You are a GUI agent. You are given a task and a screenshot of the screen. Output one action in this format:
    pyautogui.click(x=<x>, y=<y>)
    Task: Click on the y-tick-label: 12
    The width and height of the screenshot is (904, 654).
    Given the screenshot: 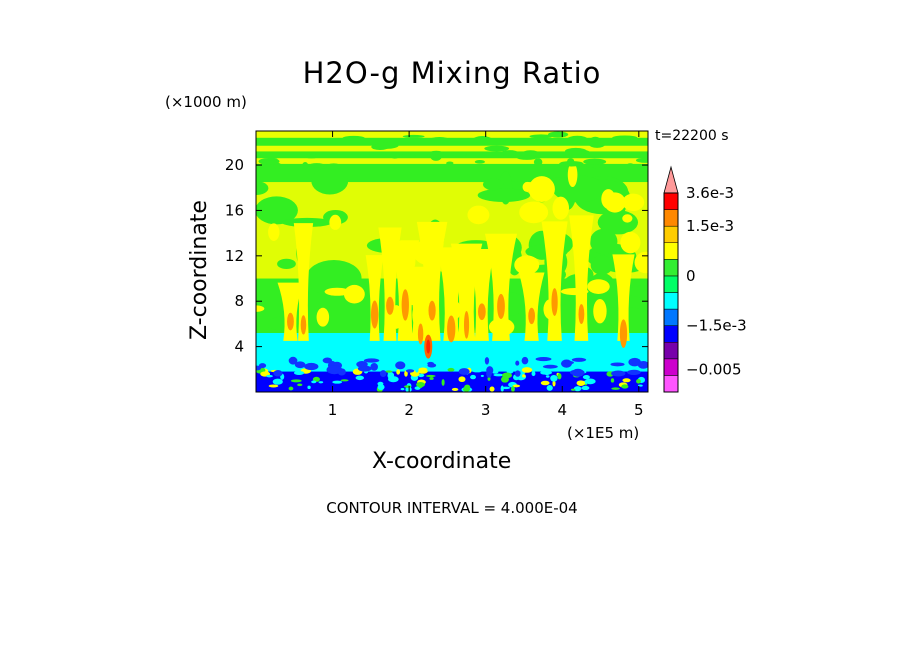 What is the action you would take?
    pyautogui.click(x=234, y=256)
    